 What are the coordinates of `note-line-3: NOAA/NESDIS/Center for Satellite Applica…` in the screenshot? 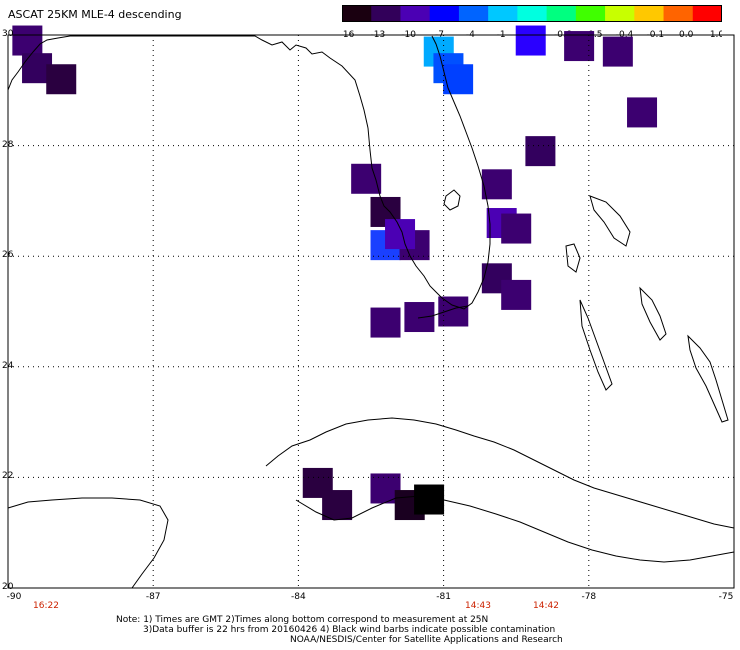 It's located at (426, 640).